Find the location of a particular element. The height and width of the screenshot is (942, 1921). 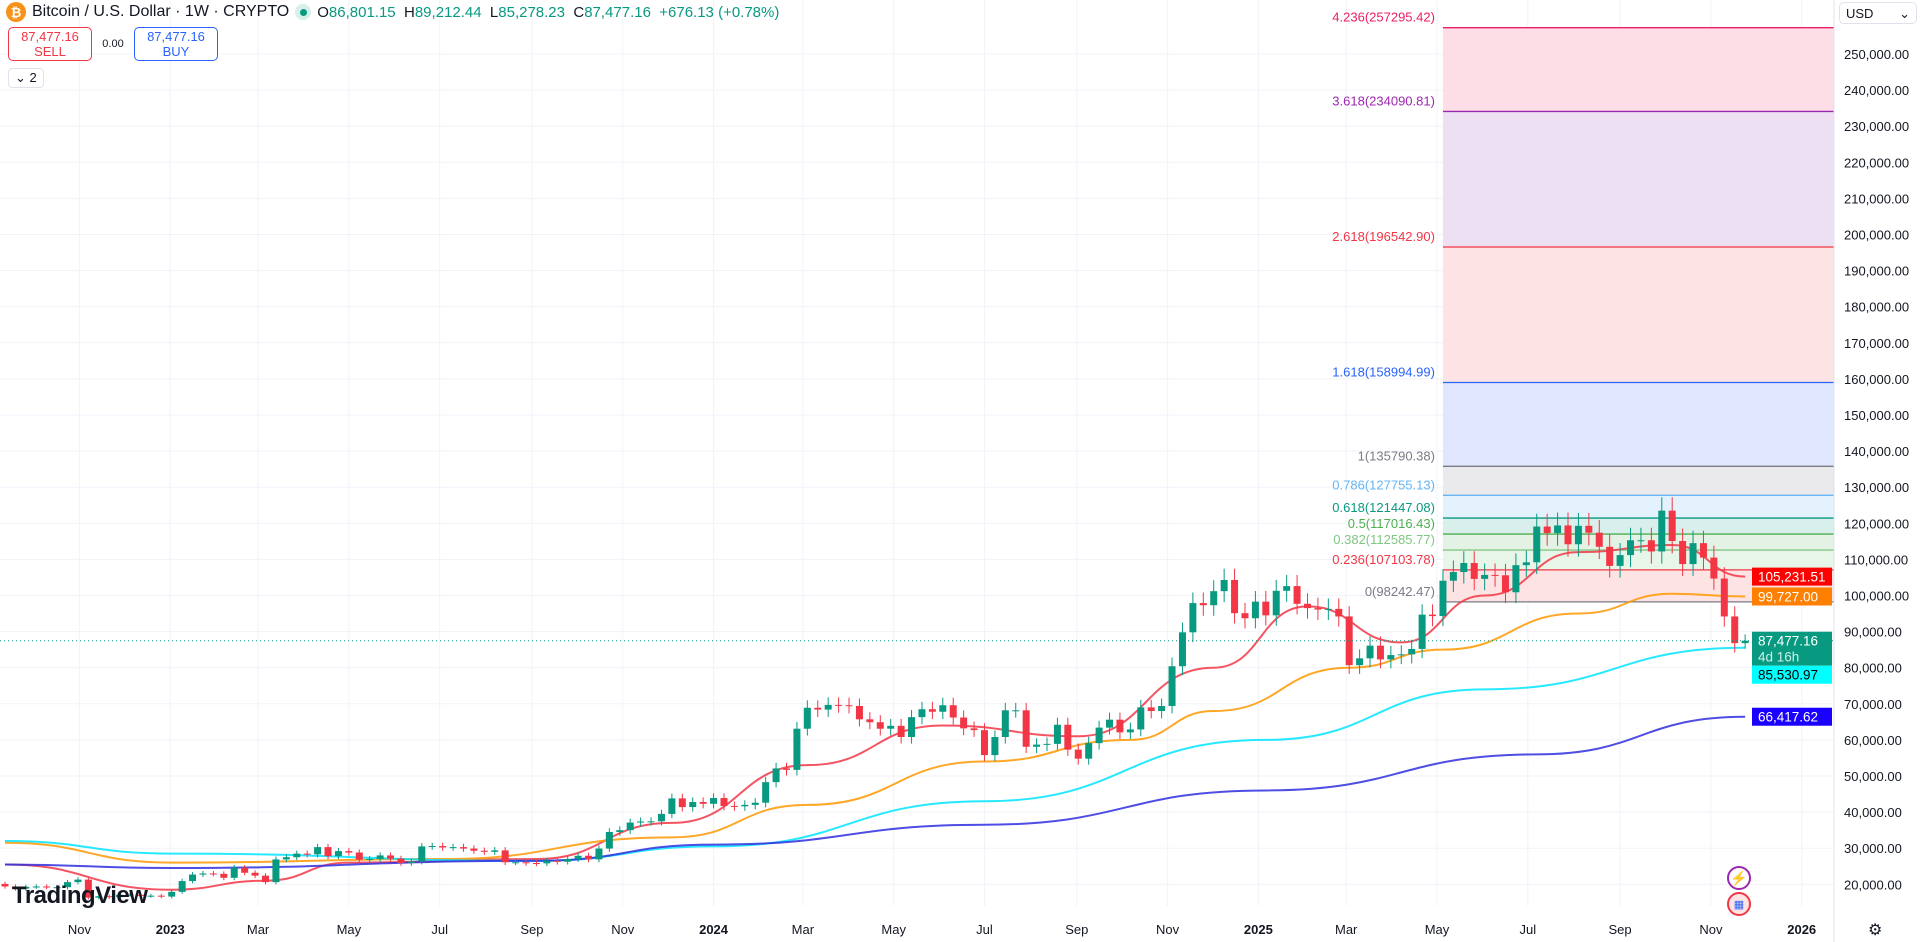

moving-average-line is located at coordinates (875, 792).